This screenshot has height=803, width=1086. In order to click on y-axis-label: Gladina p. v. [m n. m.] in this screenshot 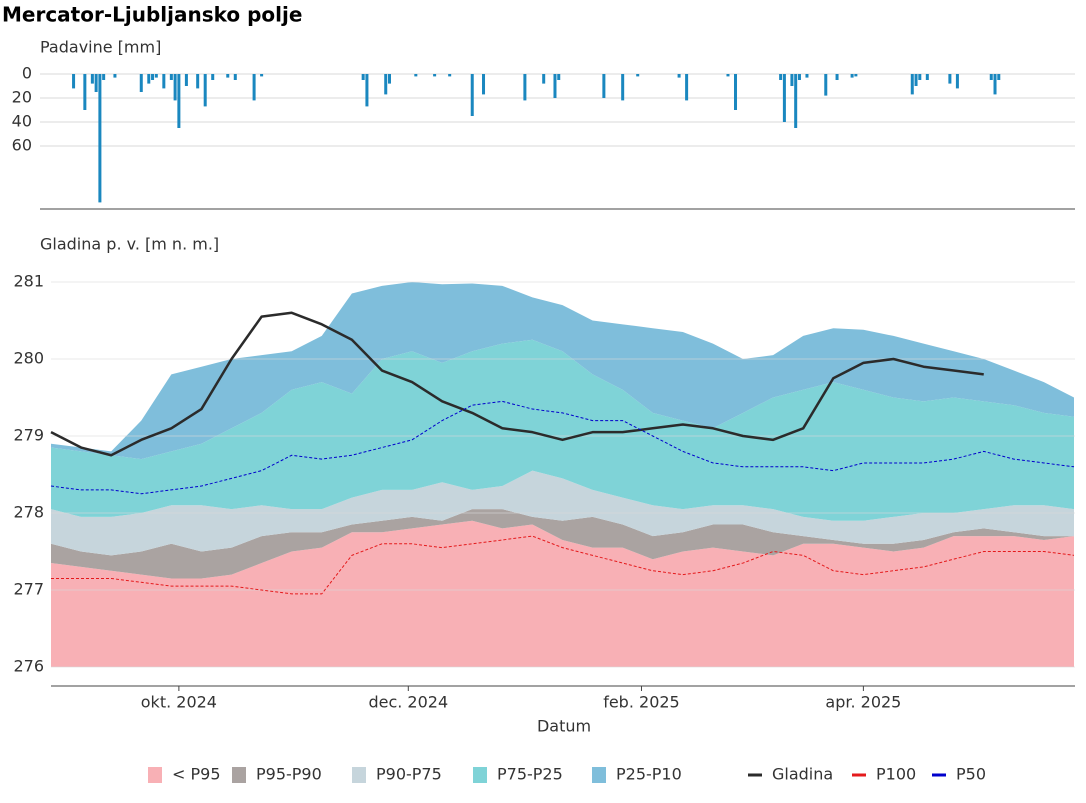, I will do `click(129, 244)`.